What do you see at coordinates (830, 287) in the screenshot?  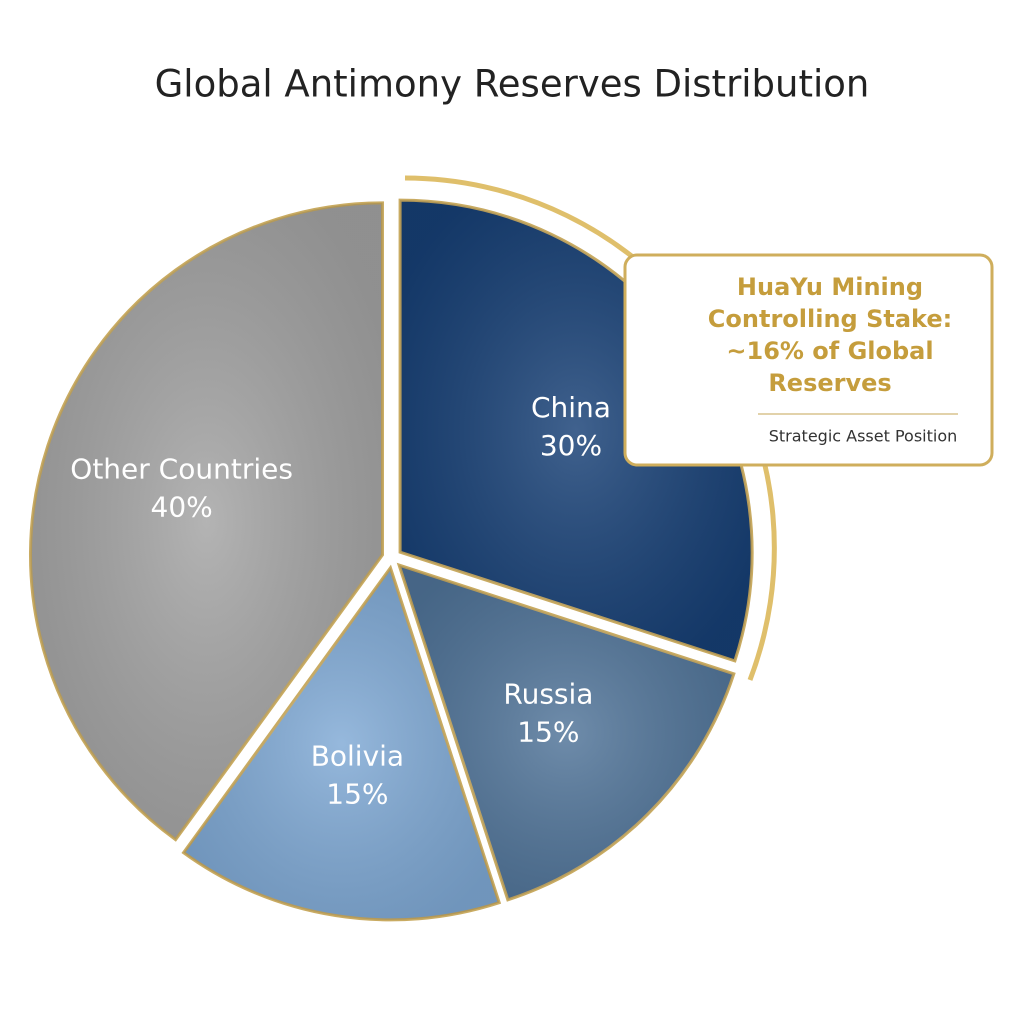 I see `annotation-line: HuaYu Mining` at bounding box center [830, 287].